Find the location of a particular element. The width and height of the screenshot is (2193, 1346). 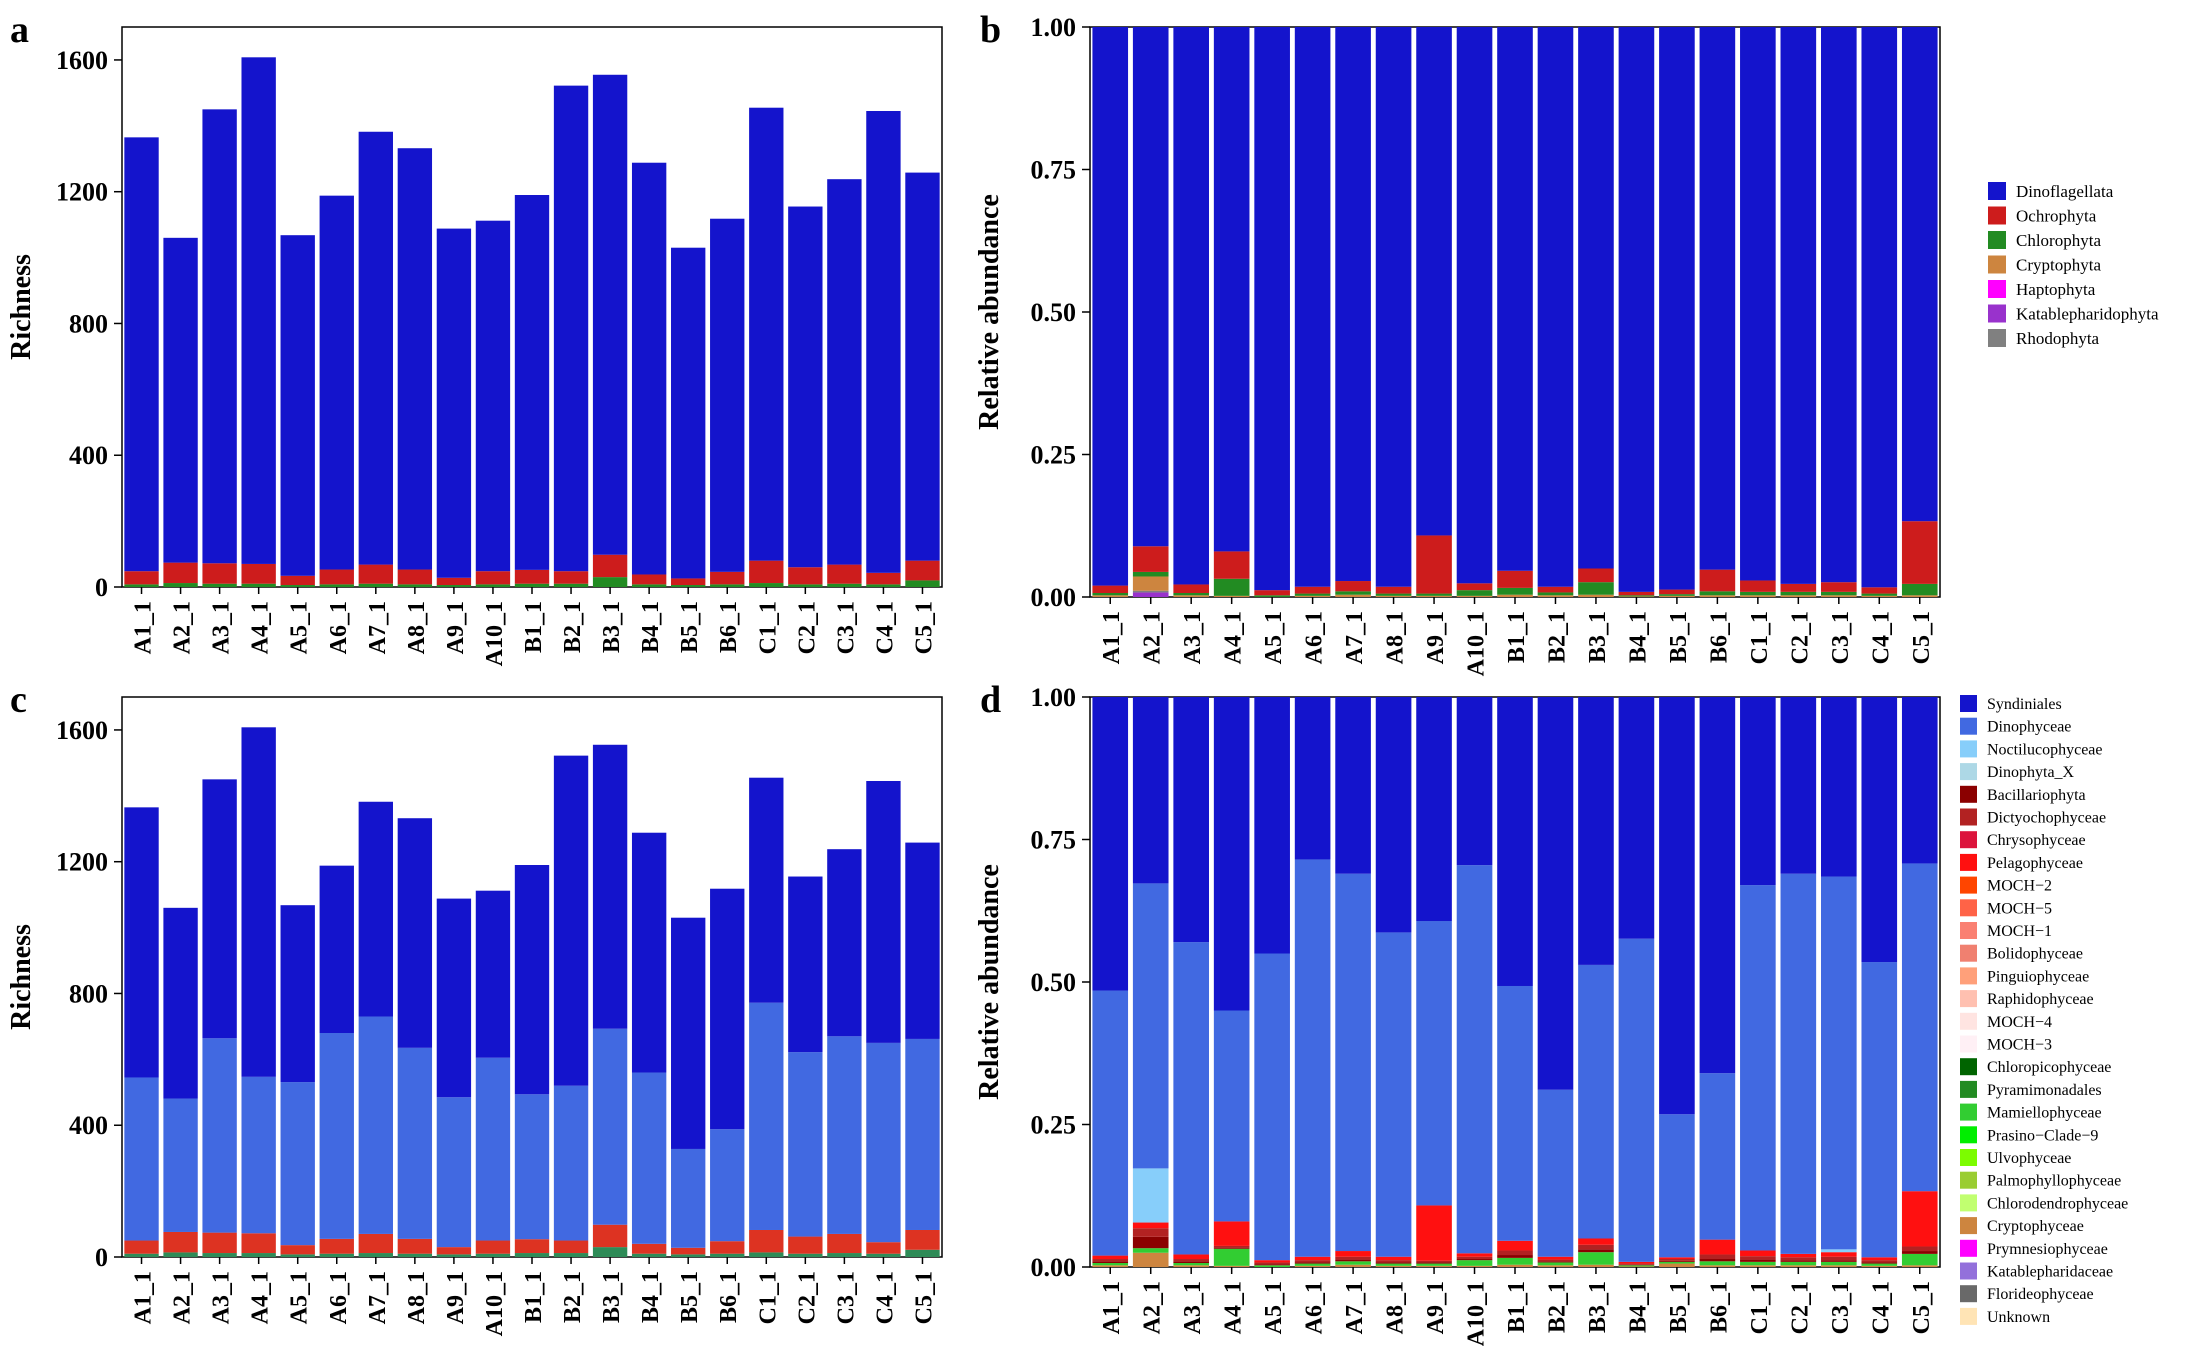

panel-letter-a: a is located at coordinates (19, 30).